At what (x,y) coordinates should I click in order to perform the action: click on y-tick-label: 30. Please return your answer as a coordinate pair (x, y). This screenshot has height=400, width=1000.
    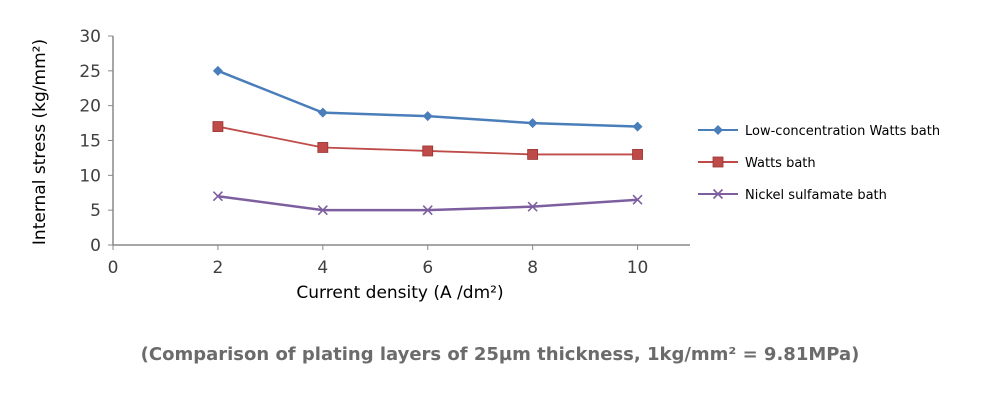
    Looking at the image, I should click on (90, 37).